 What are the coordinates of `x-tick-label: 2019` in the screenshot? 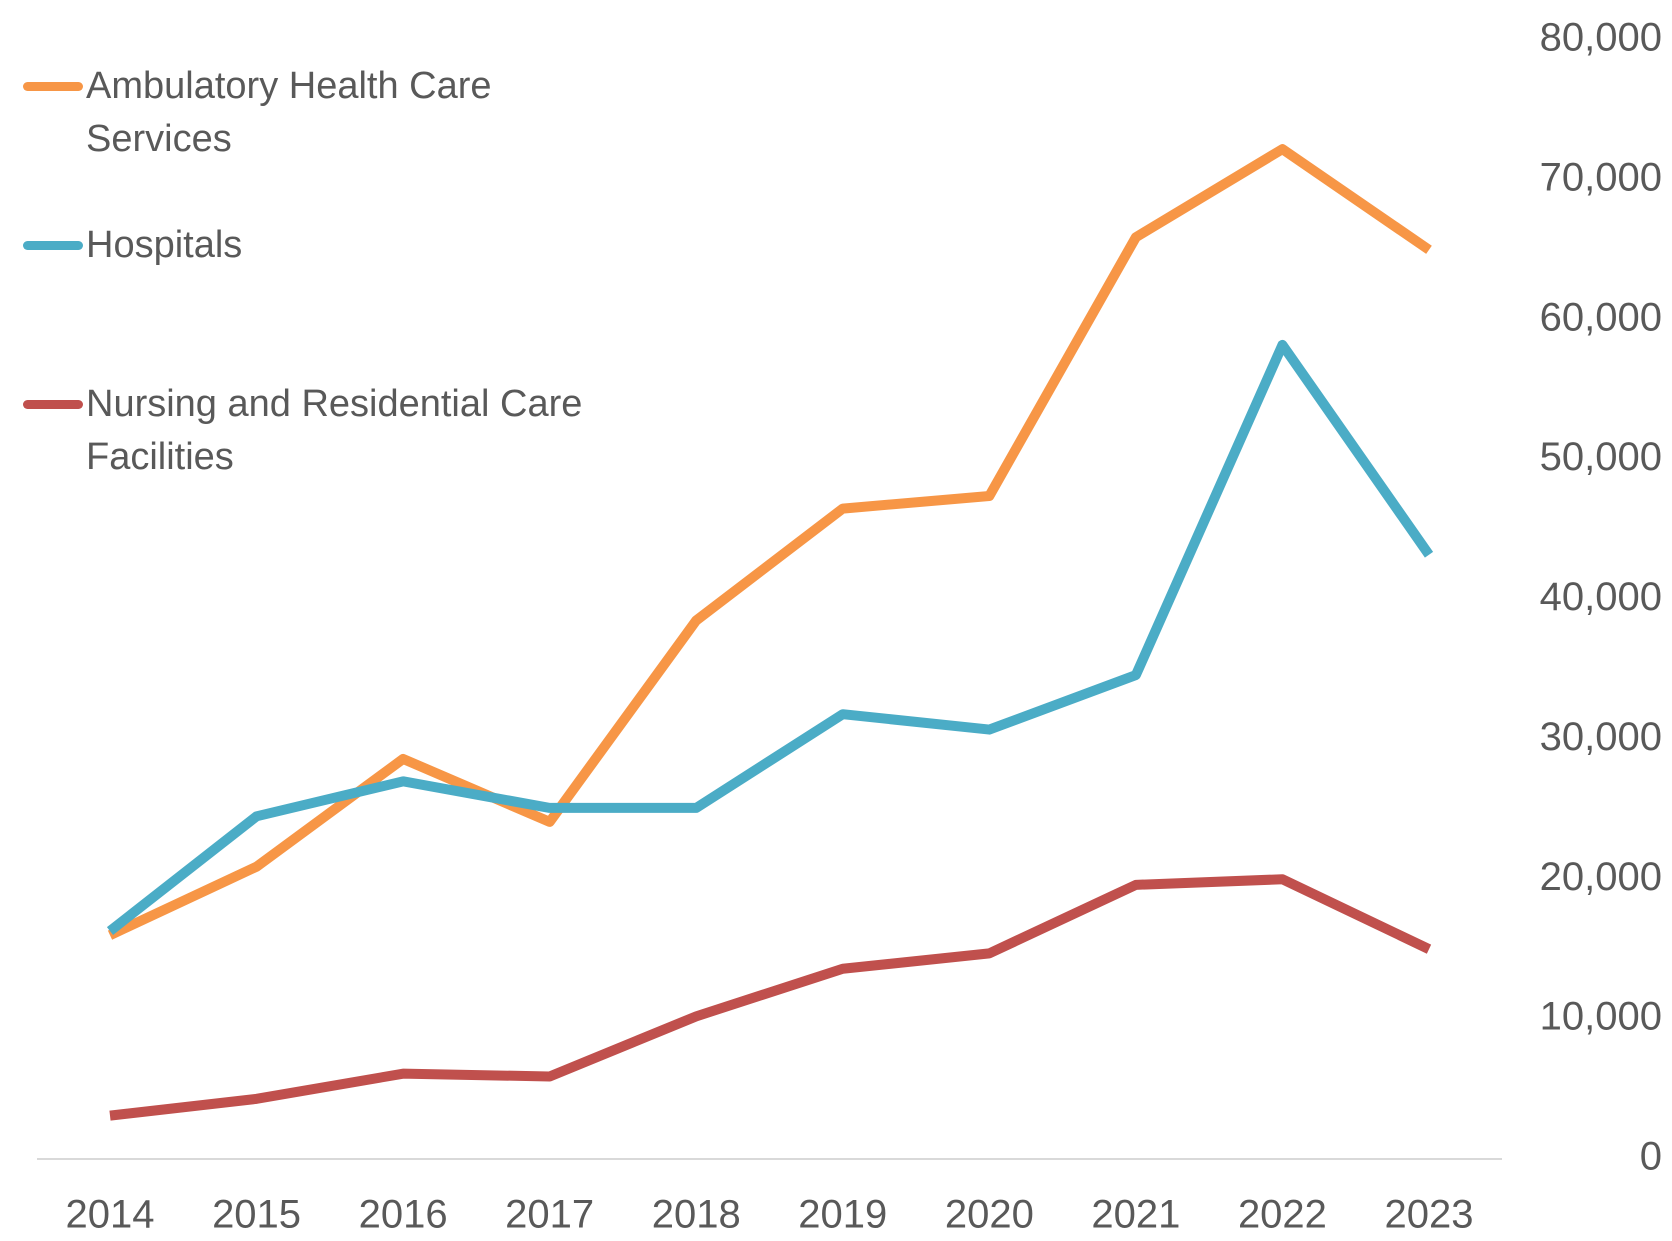 It's located at (842, 1215).